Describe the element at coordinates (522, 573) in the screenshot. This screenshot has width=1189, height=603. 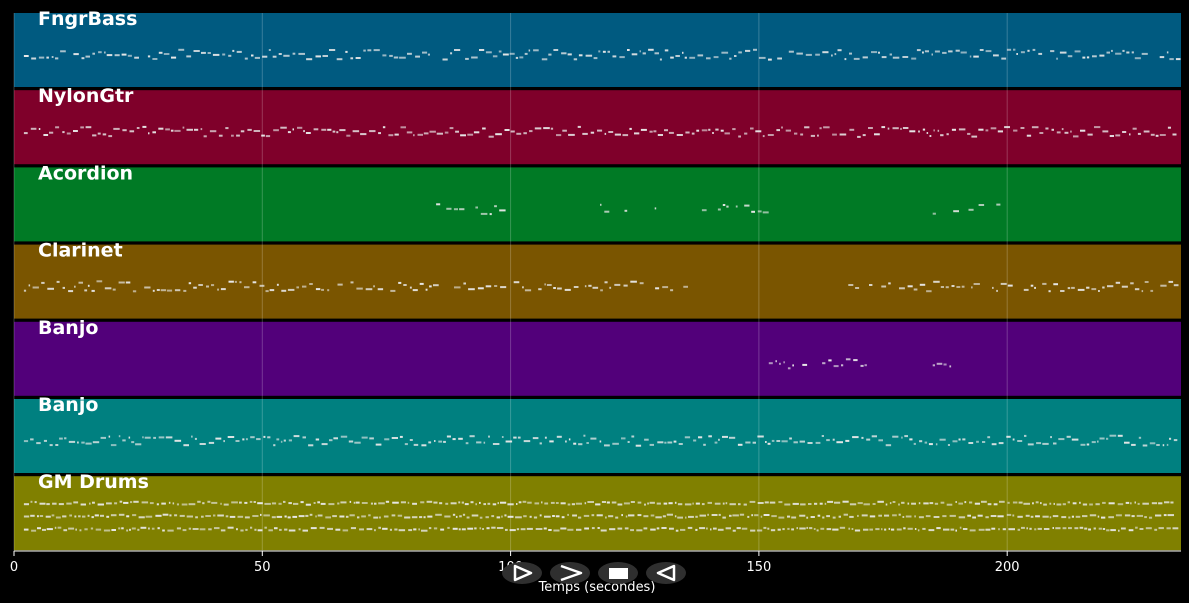
I see `play-button` at that location.